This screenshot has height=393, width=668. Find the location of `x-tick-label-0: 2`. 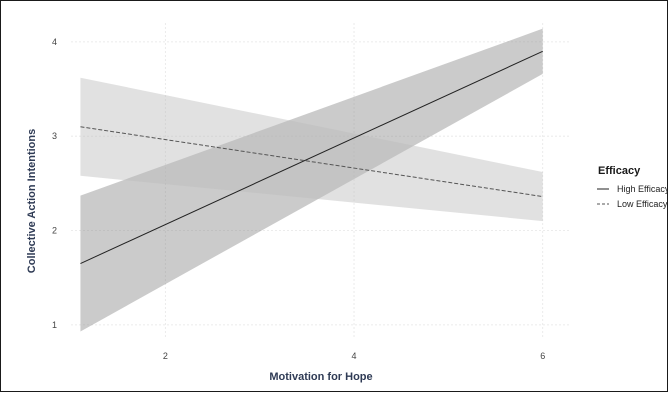

x-tick-label-0: 2 is located at coordinates (165, 356).